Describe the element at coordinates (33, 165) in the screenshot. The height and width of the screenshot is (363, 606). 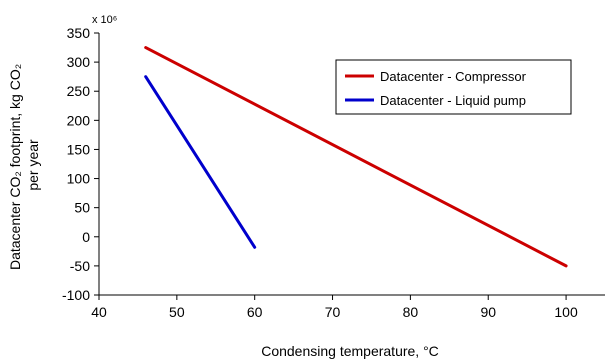
I see `y-axis-title-line-2: per year` at that location.